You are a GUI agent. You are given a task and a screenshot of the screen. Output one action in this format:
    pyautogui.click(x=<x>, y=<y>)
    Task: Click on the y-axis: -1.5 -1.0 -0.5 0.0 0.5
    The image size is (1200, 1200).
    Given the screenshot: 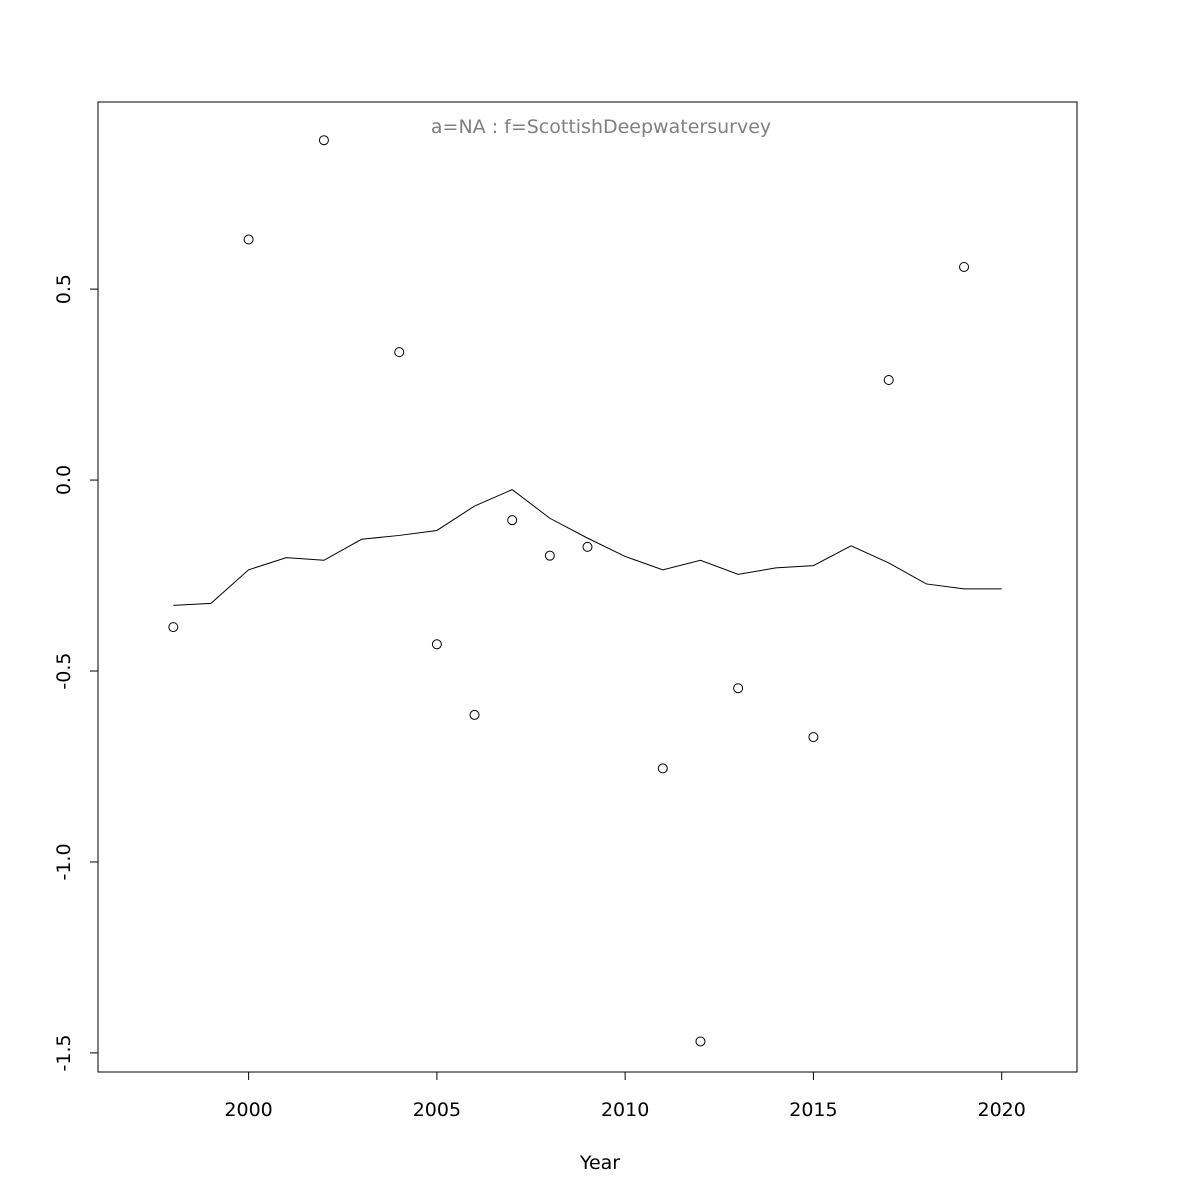 What is the action you would take?
    pyautogui.click(x=76, y=672)
    